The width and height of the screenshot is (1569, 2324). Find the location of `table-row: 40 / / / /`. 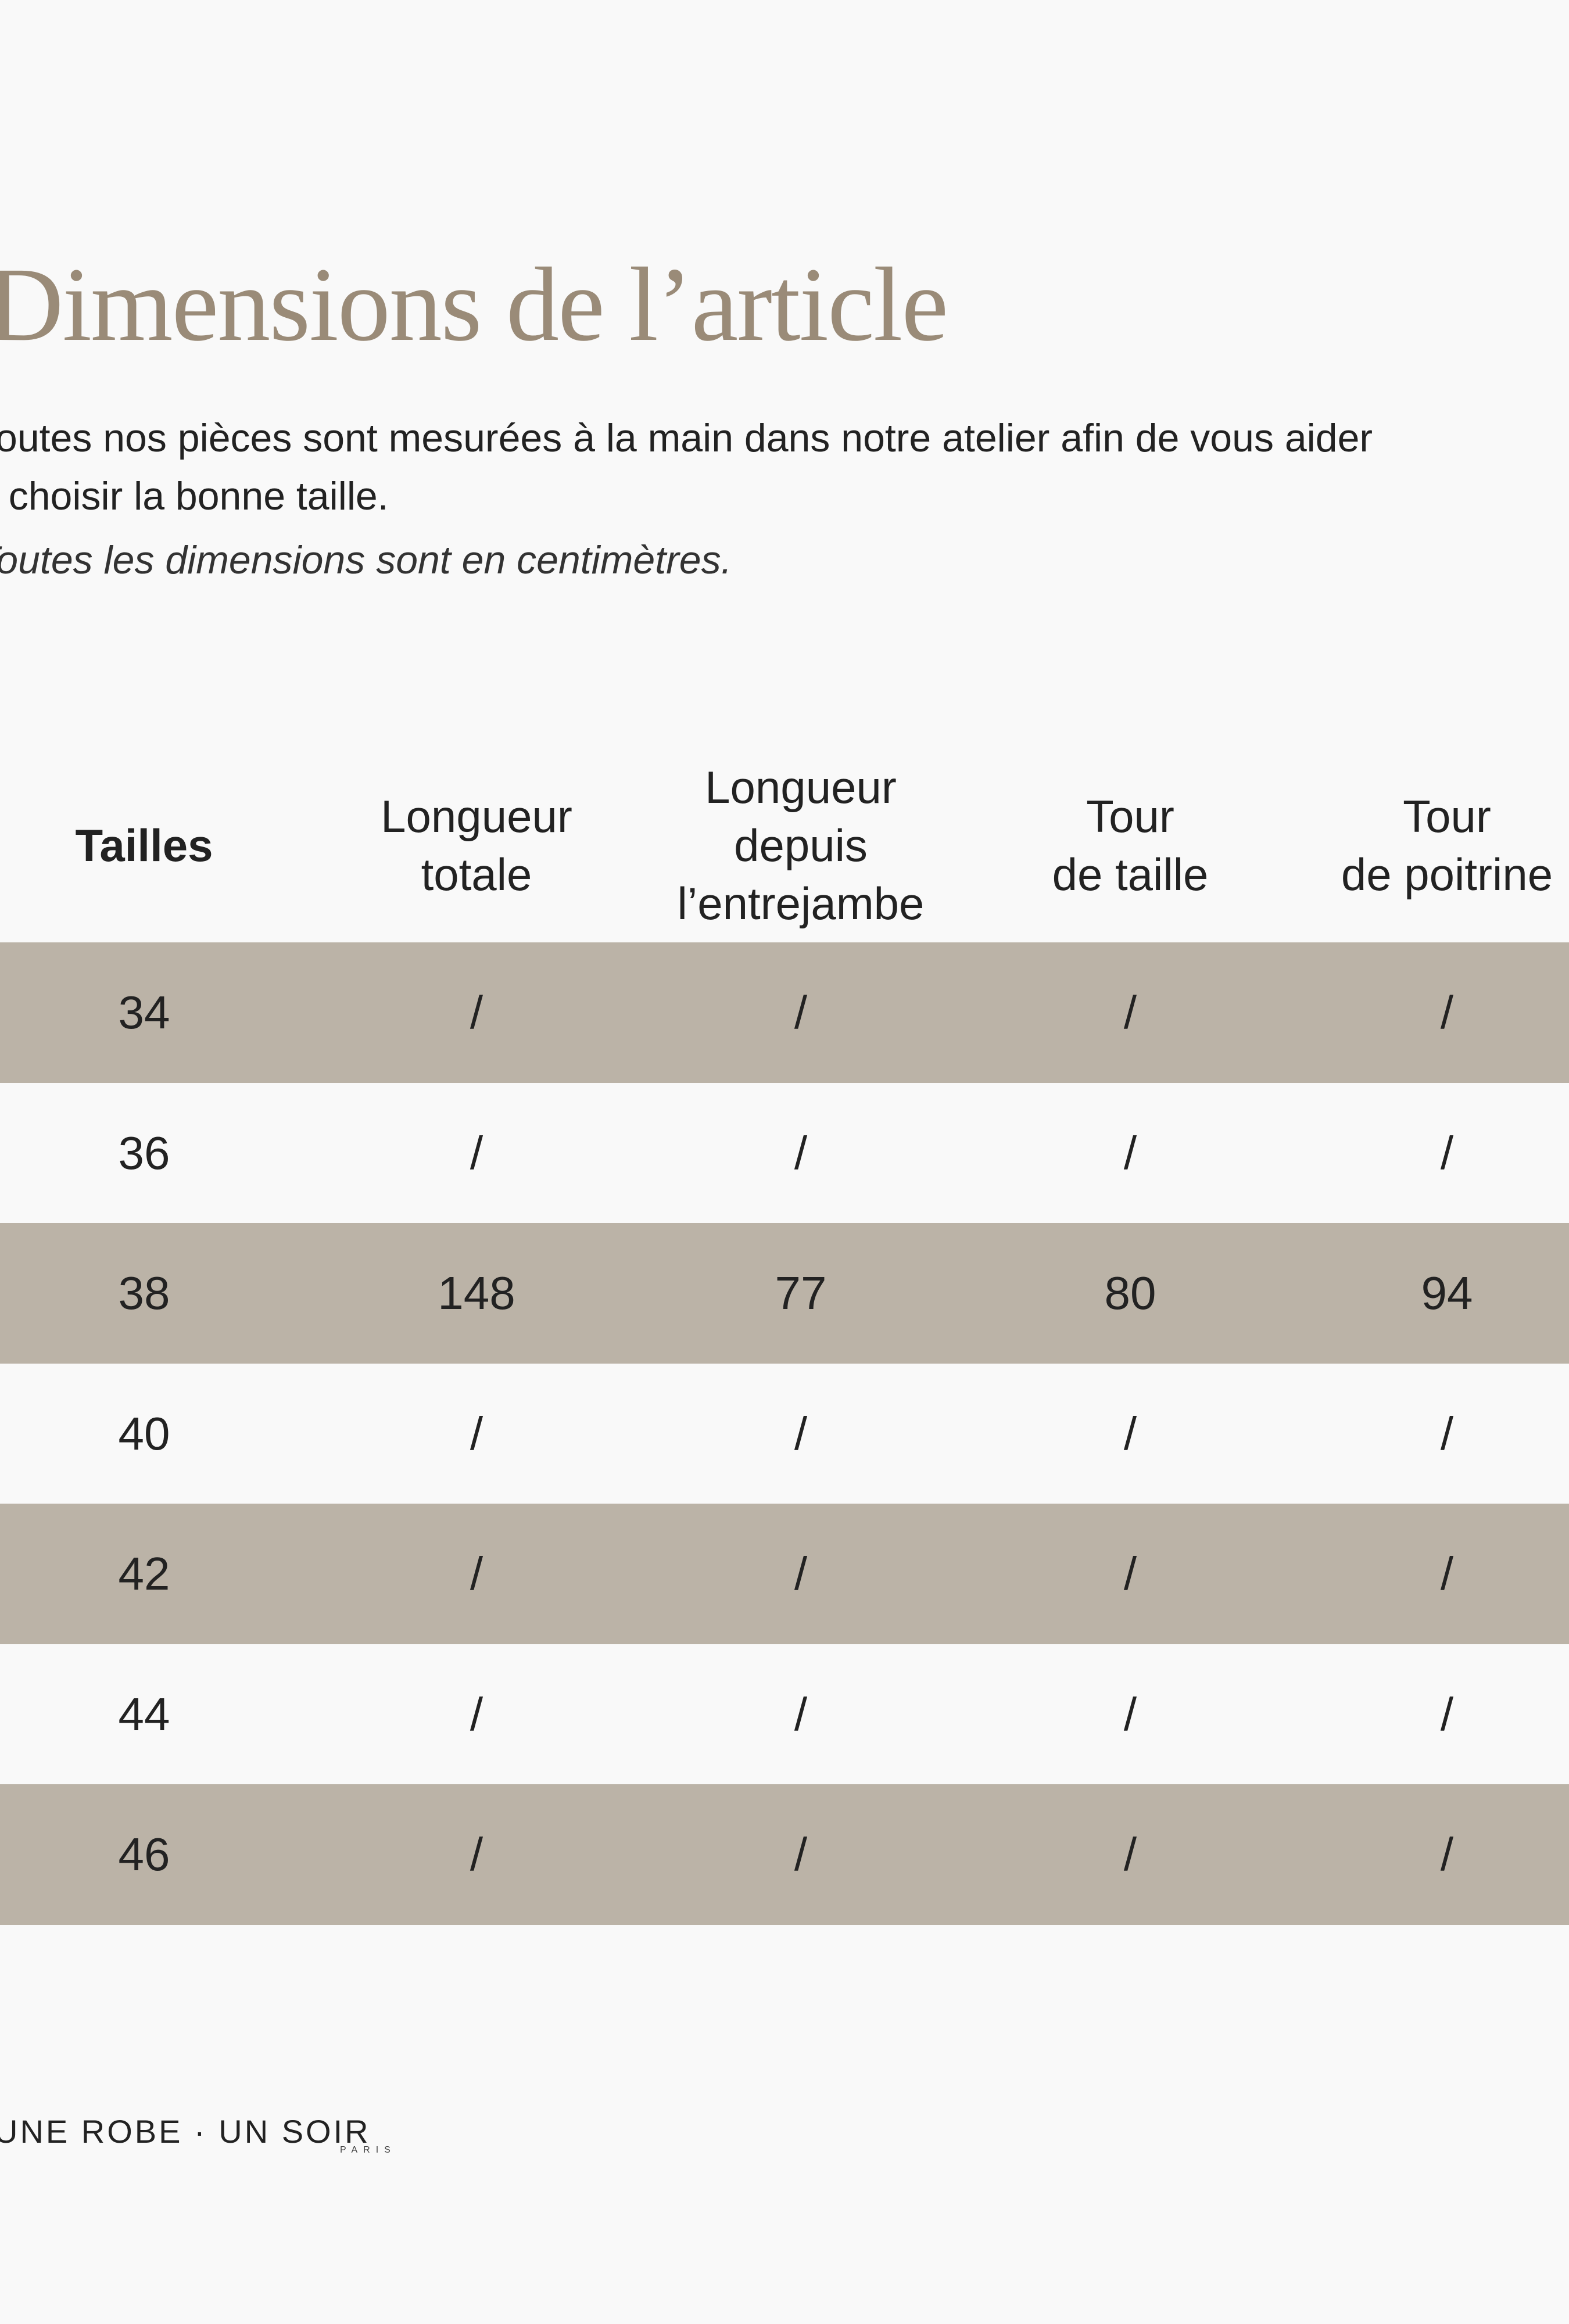

table-row: 40 / / / / is located at coordinates (784, 1434).